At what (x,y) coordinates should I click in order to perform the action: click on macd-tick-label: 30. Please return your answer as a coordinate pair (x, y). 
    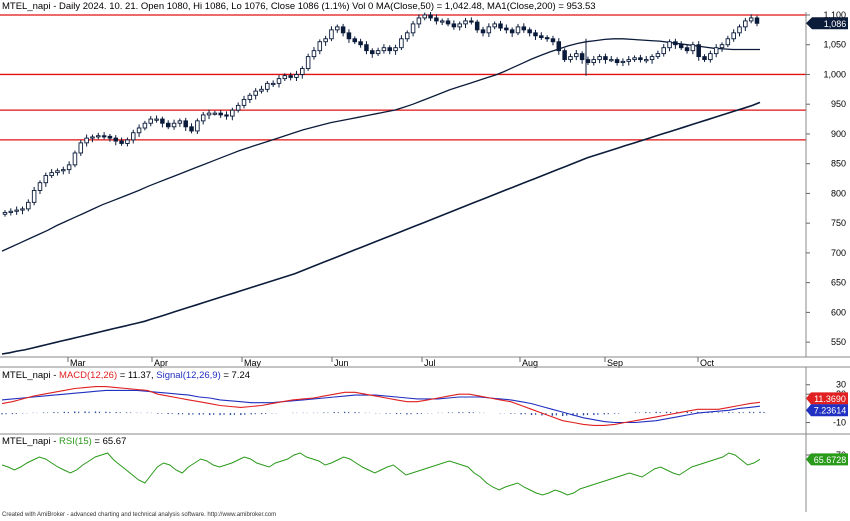
    Looking at the image, I should click on (841, 385).